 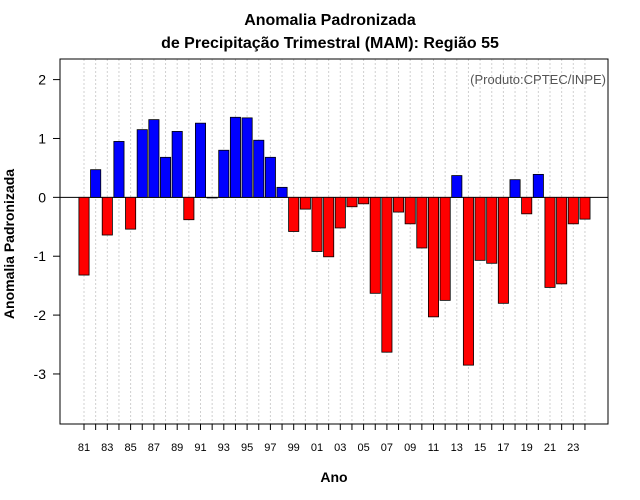 What do you see at coordinates (410, 448) in the screenshot?
I see `x-tick-label: 09` at bounding box center [410, 448].